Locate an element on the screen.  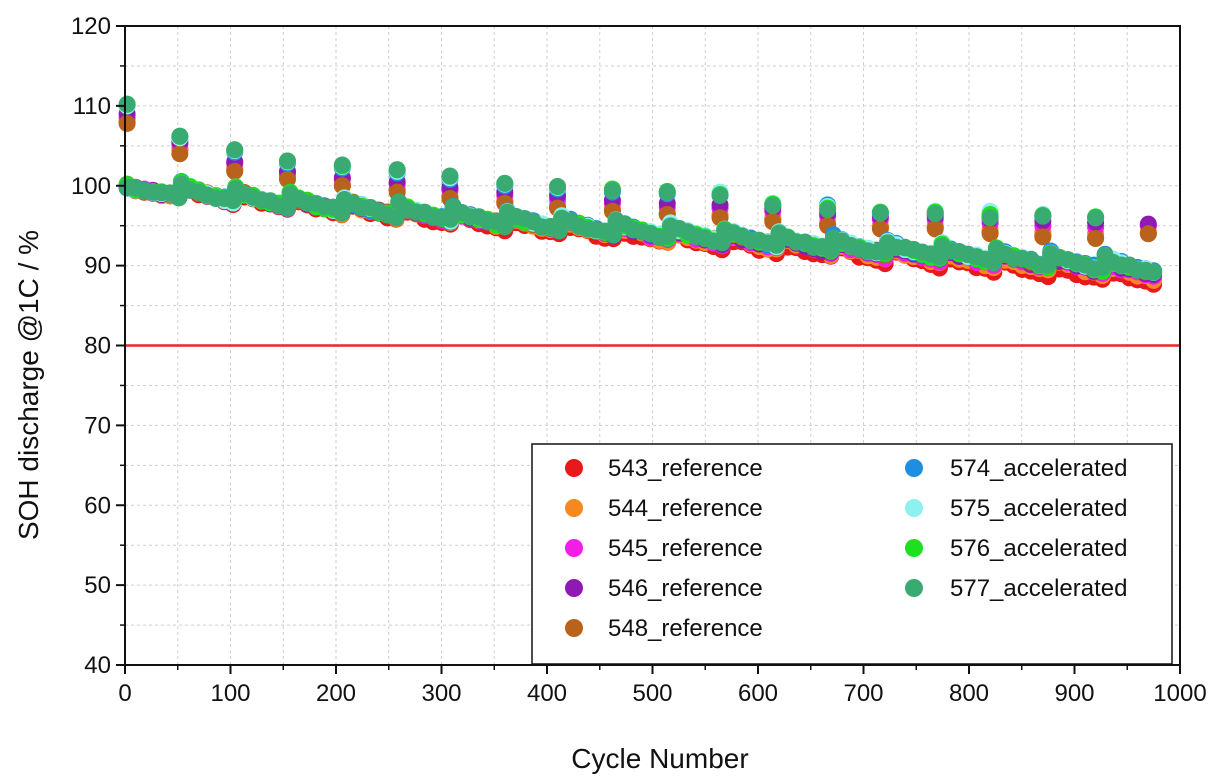
legend-label: 577_accelerated is located at coordinates (1038, 588).